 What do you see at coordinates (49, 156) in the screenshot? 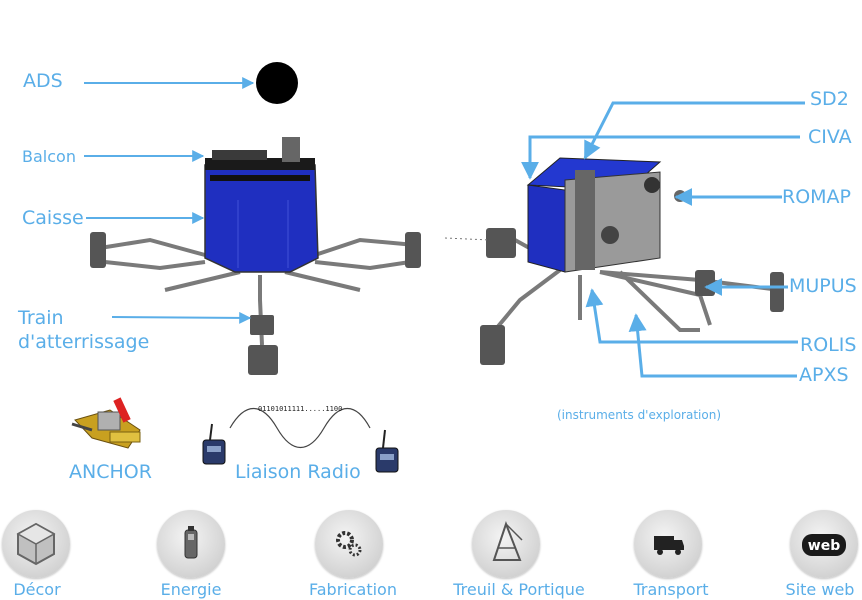
I see `balcon-label: Balcon` at bounding box center [49, 156].